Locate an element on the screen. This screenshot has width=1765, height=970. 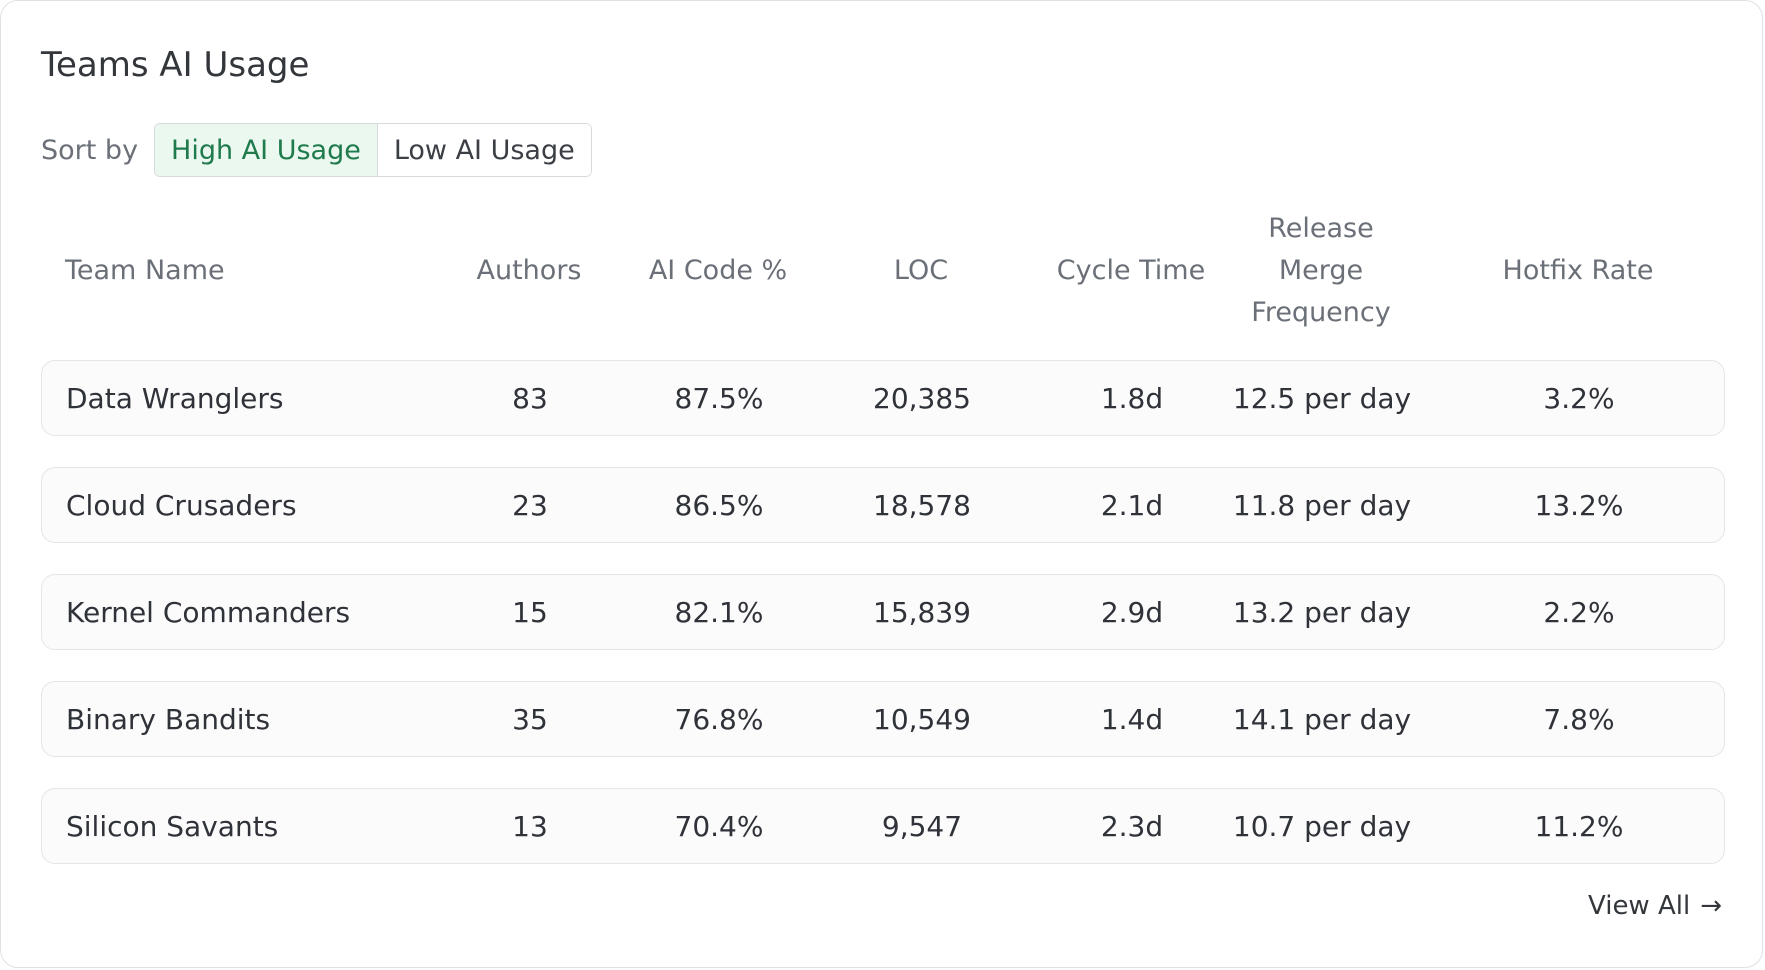
cell-ai-code-percent: 87.5% is located at coordinates (719, 398).